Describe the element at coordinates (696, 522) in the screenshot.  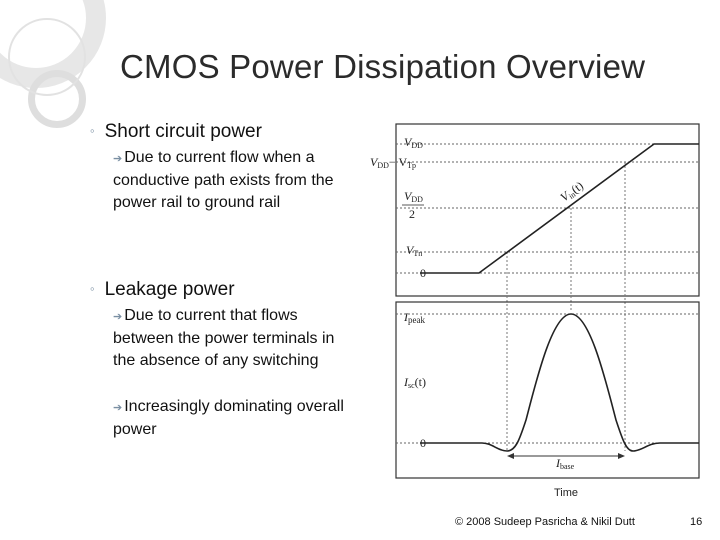
I see `footer-page-number: 16` at that location.